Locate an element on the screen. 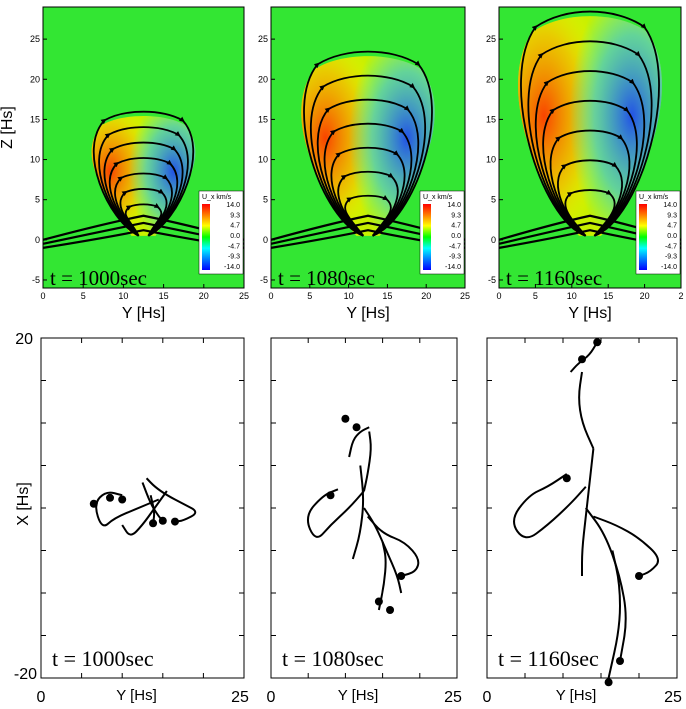 The width and height of the screenshot is (686, 709). y-tick-label: 15 is located at coordinates (491, 119).